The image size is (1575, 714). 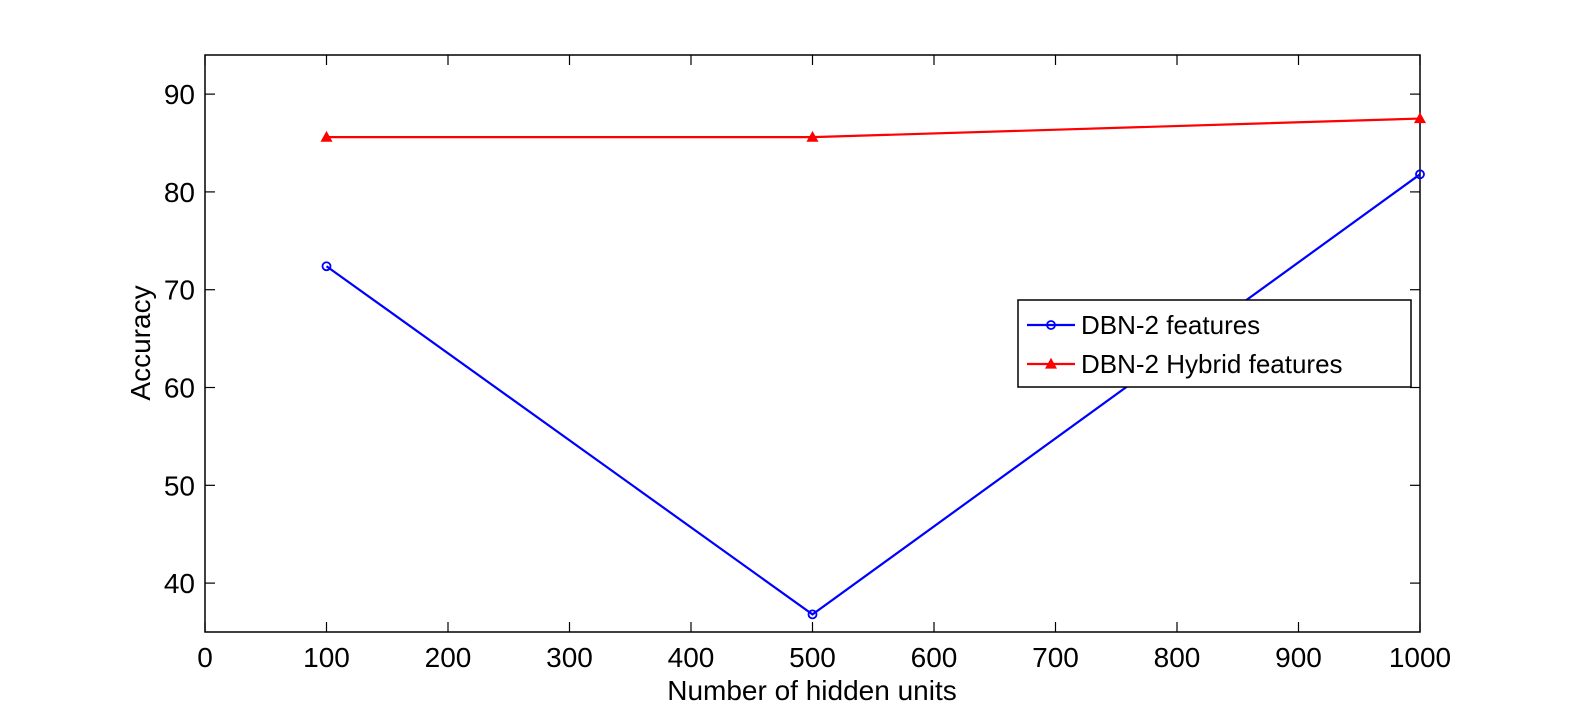 What do you see at coordinates (326, 657) in the screenshot?
I see `x-tick-label: 100` at bounding box center [326, 657].